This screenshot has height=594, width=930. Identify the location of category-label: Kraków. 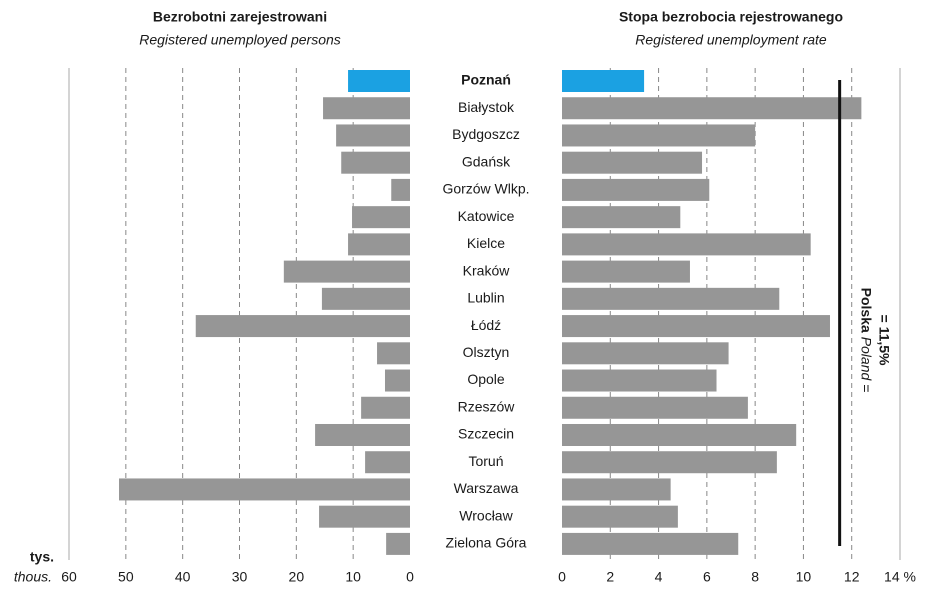
(487, 270).